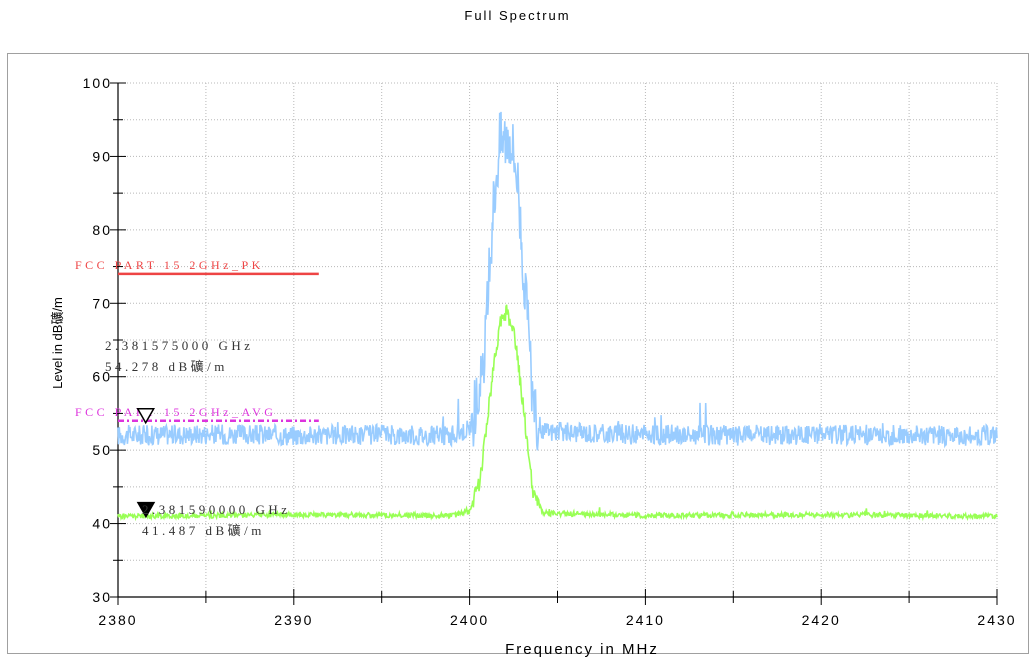 The height and width of the screenshot is (661, 1035). What do you see at coordinates (102, 524) in the screenshot?
I see `y-tick-label: 40` at bounding box center [102, 524].